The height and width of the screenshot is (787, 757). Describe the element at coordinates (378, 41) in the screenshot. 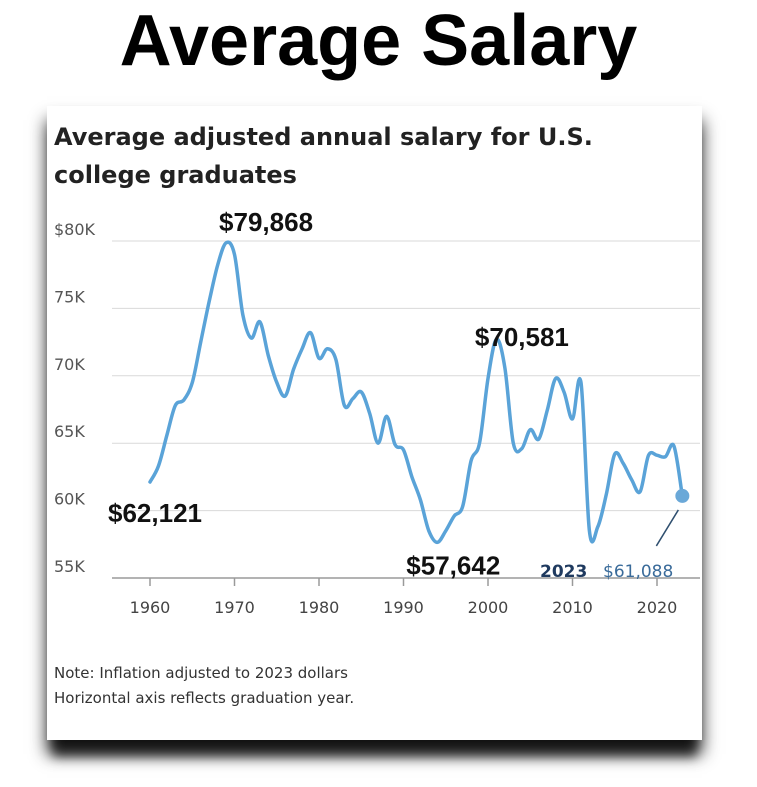

I see `headline: Average Salary` at that location.